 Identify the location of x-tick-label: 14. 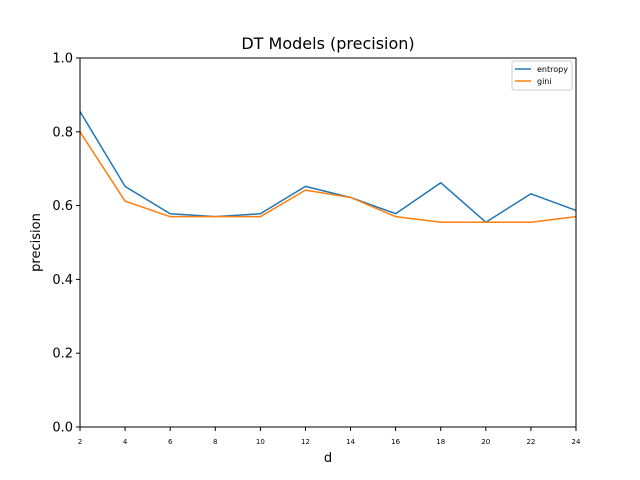
(350, 442).